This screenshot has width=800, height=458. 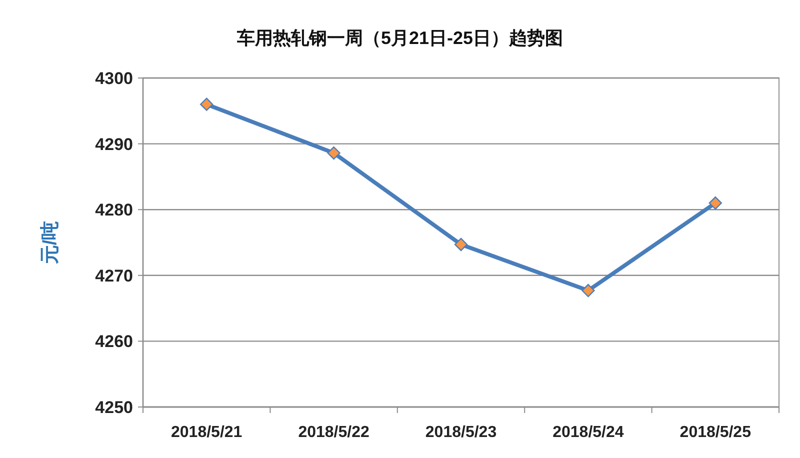 What do you see at coordinates (588, 432) in the screenshot?
I see `x-tick-label: 2018/5/24` at bounding box center [588, 432].